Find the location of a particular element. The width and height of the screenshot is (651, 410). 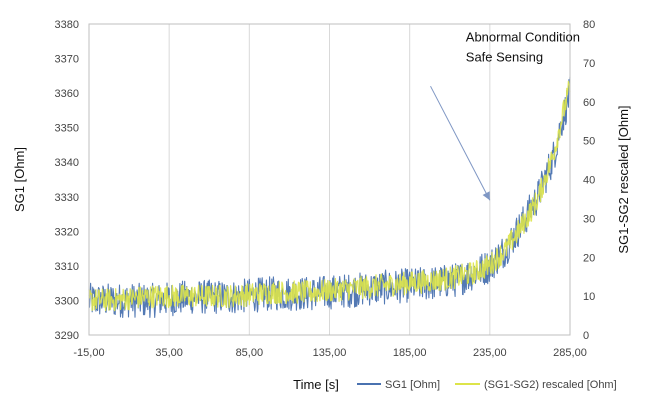

legend: SG1 [Ohm] (SG1-SG2) rescaled [Ohm] is located at coordinates (487, 385).